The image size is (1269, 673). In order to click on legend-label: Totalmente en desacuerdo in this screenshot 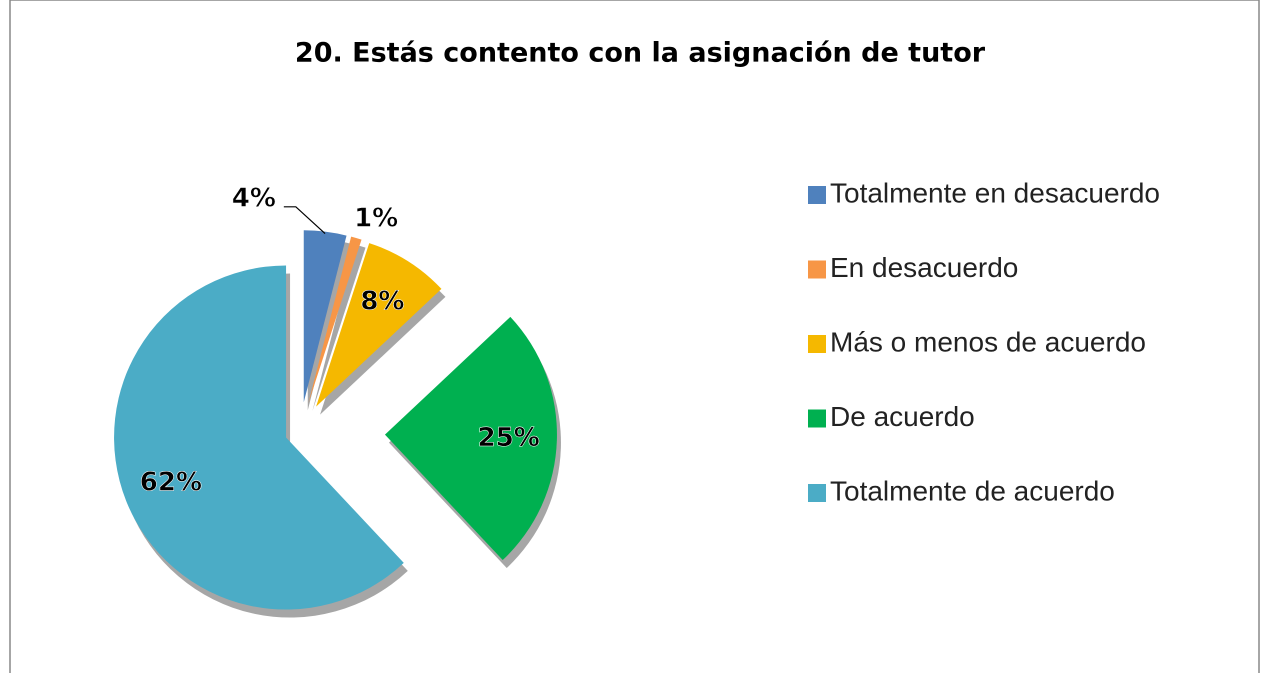, I will do `click(995, 192)`.